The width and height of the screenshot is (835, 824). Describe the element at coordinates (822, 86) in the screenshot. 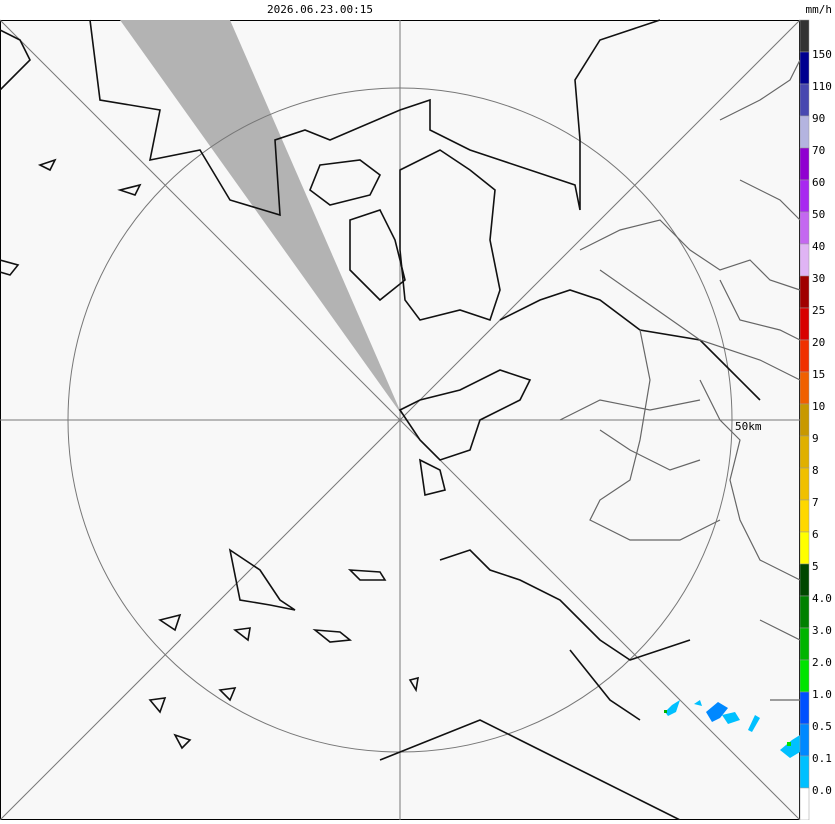

I see `legend-label: 110` at that location.